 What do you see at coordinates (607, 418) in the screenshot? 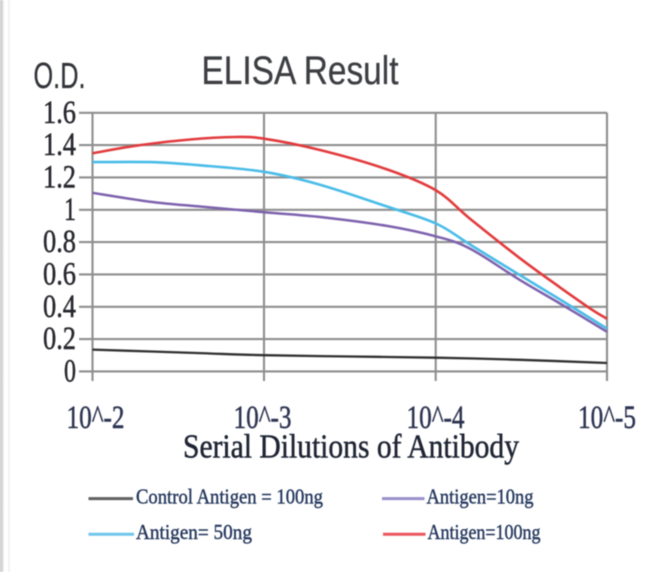
I see `svg-text: 10^-5` at bounding box center [607, 418].